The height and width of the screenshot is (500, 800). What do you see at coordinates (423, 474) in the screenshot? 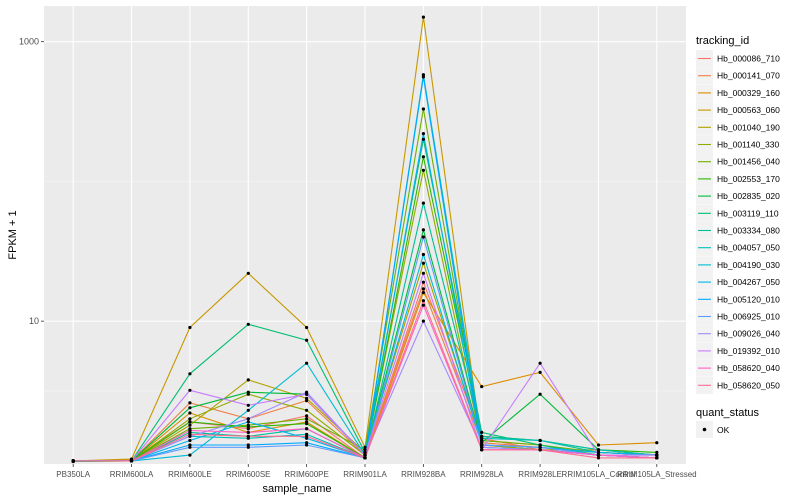
I see `x-tick-label: RRIM928BA` at bounding box center [423, 474].